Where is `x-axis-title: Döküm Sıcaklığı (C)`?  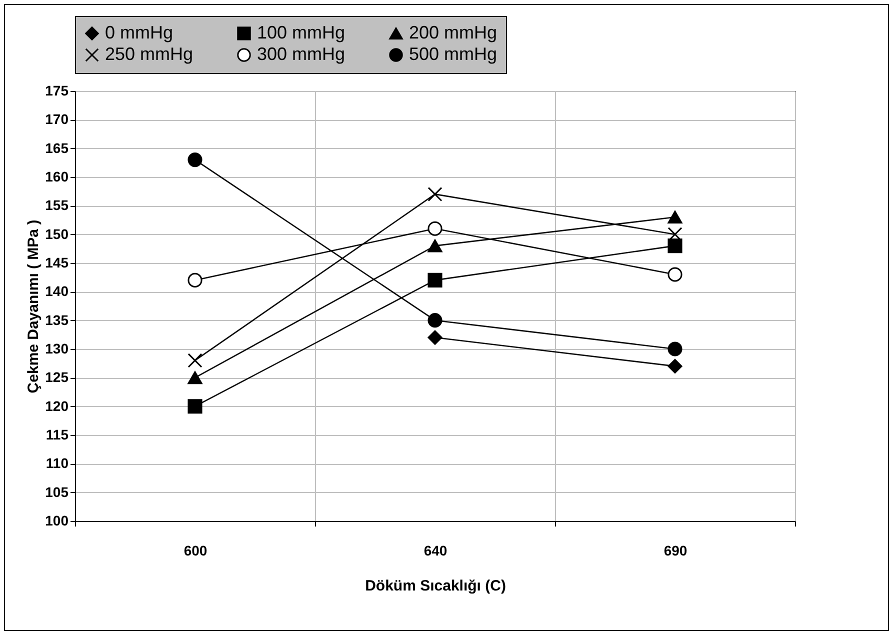 x-axis-title: Döküm Sıcaklığı (C) is located at coordinates (435, 586).